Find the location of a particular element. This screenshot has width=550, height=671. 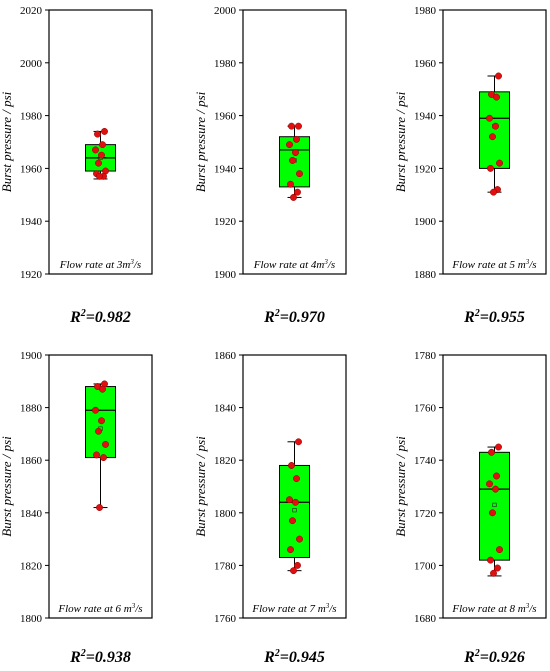

y-tick-label: 1700 is located at coordinates (425, 566).